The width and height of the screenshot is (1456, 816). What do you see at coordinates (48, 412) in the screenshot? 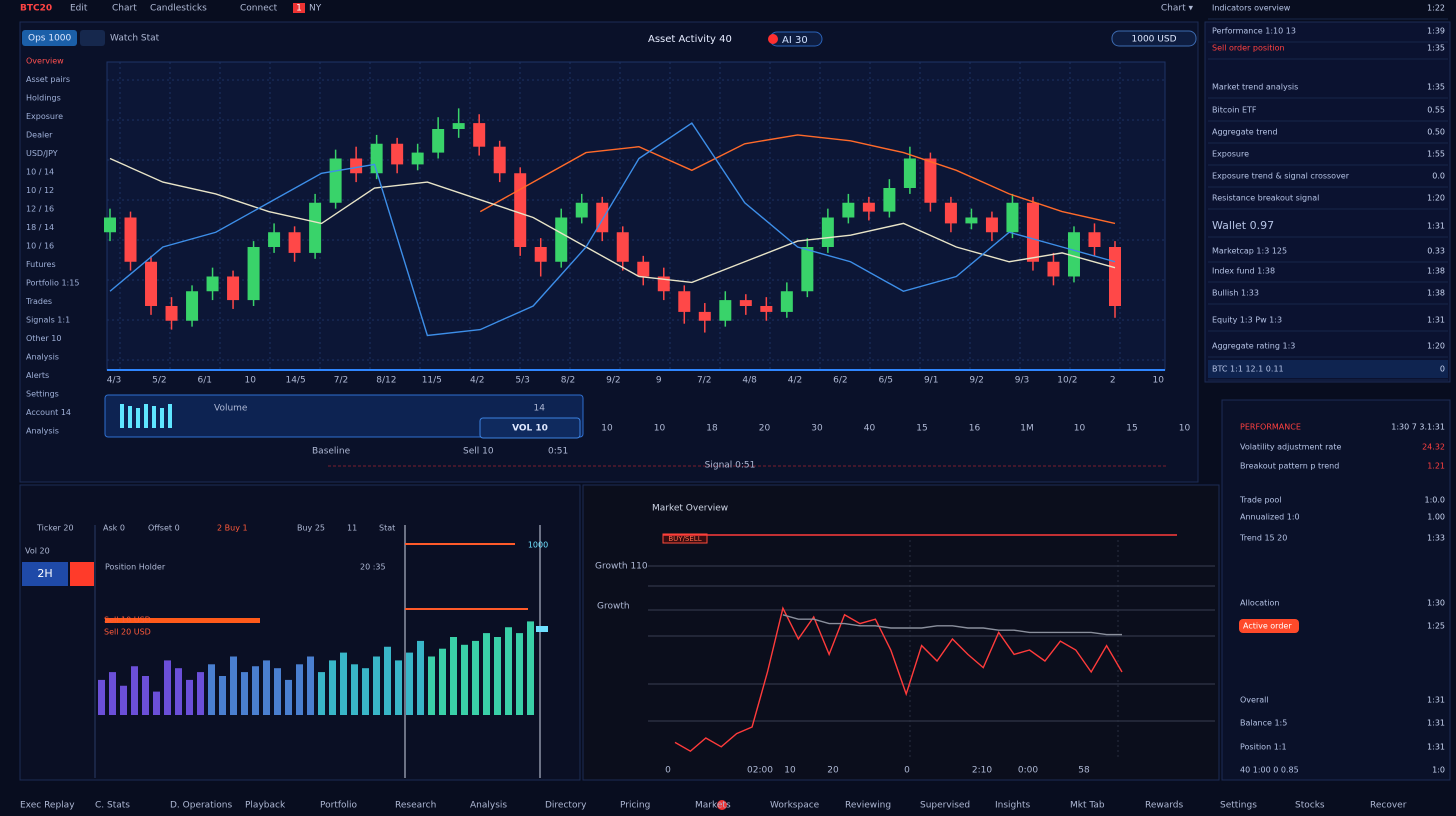
I see `sidebar-item: Account 14` at bounding box center [48, 412].